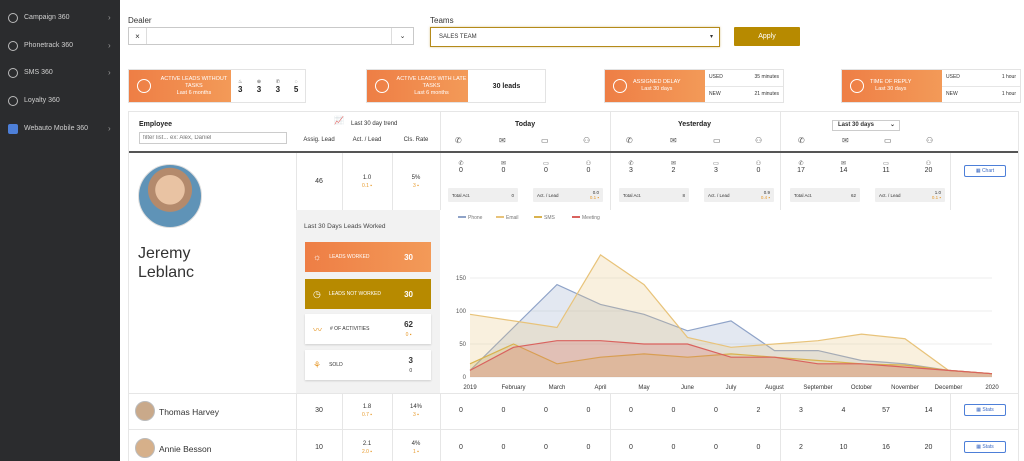 The width and height of the screenshot is (1024, 461). What do you see at coordinates (475, 218) in the screenshot?
I see `legend-entry: Phone` at bounding box center [475, 218].